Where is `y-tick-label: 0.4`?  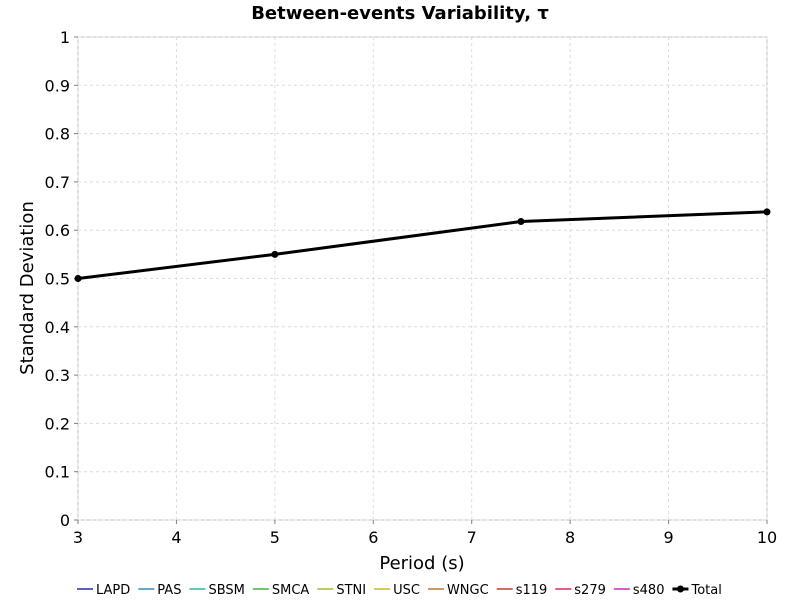 y-tick-label: 0.4 is located at coordinates (57, 327).